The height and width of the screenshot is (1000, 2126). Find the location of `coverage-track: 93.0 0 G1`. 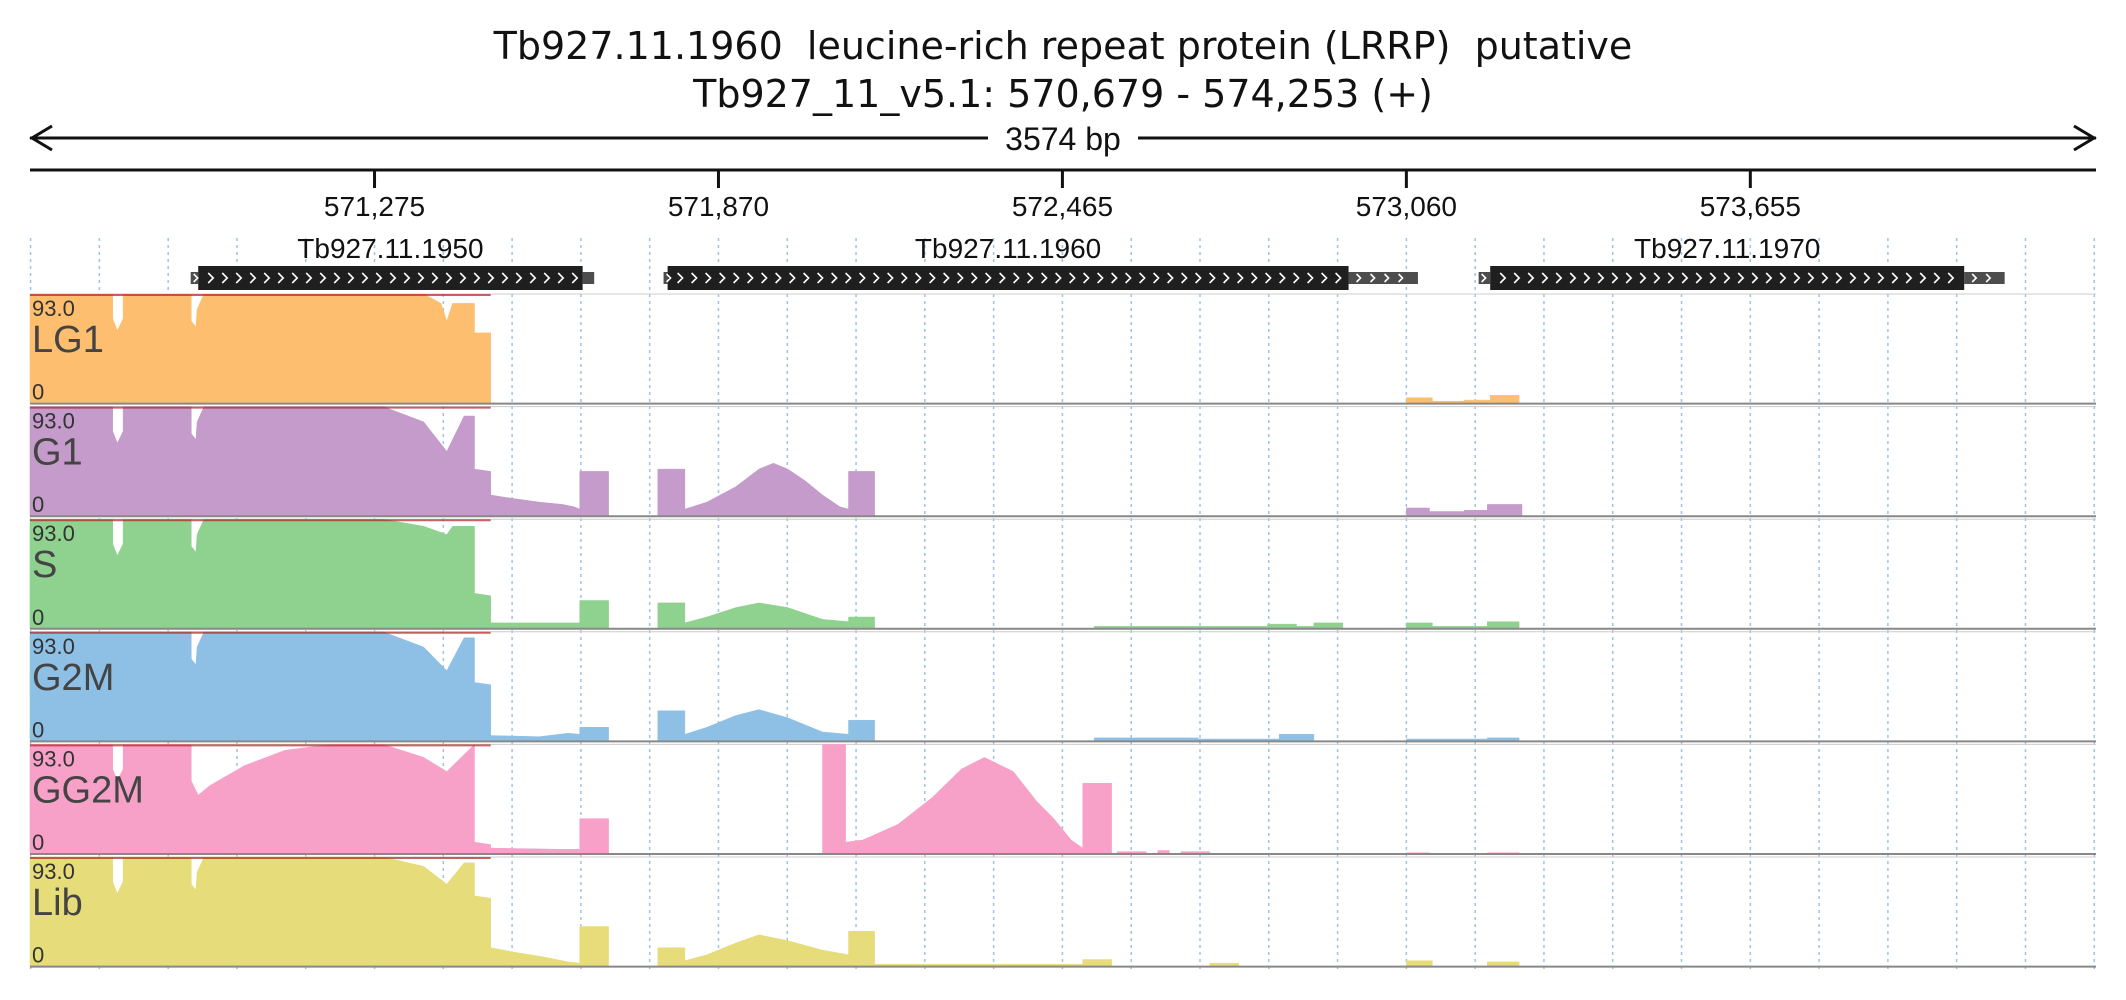

coverage-track: 93.0 0 G1 is located at coordinates (1062, 462).